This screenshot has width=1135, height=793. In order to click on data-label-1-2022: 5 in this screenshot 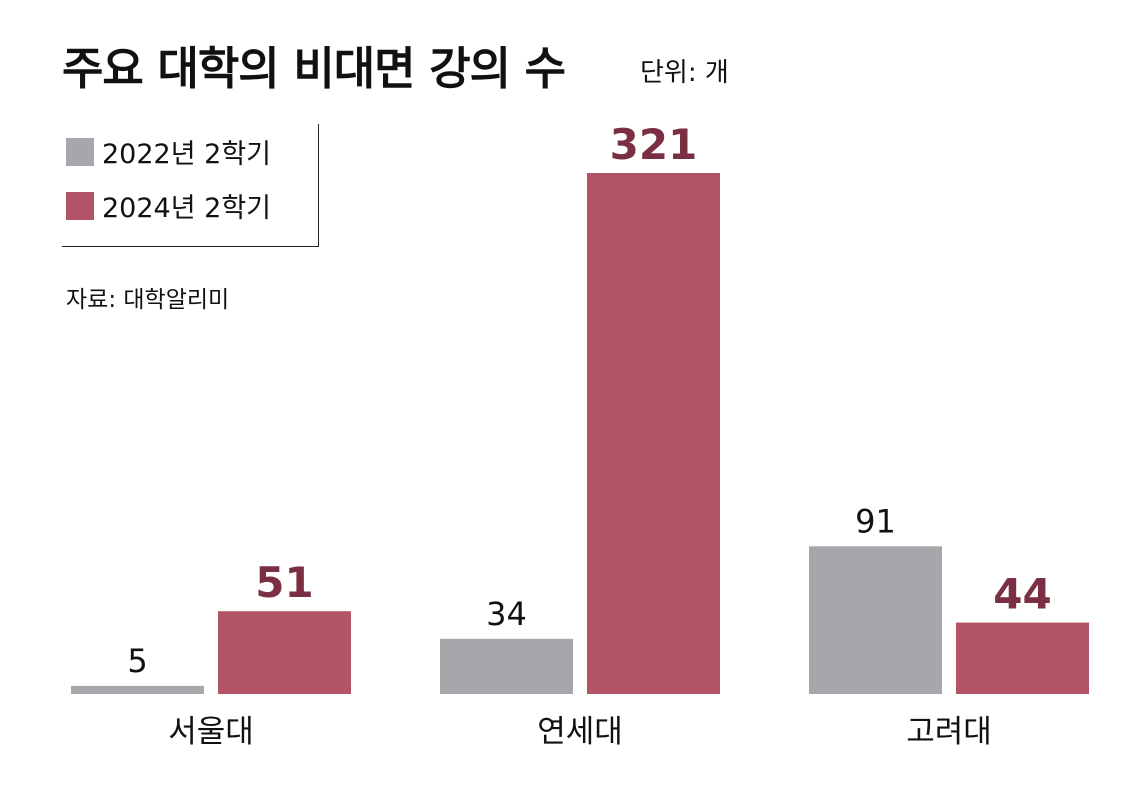, I will do `click(137, 661)`.